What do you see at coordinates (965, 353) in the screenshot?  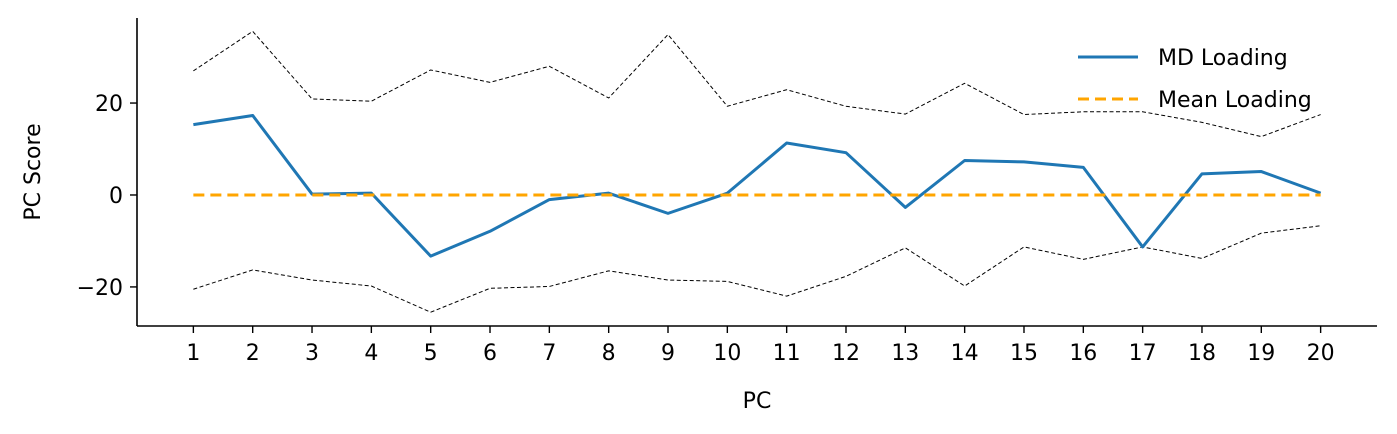 I see `x-tick-label: 14` at bounding box center [965, 353].